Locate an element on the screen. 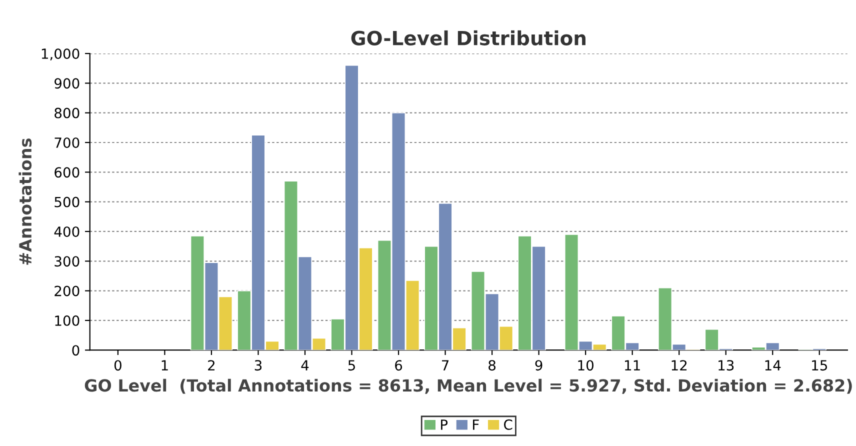 The image size is (856, 446). x-tick-label: 11 is located at coordinates (632, 365).